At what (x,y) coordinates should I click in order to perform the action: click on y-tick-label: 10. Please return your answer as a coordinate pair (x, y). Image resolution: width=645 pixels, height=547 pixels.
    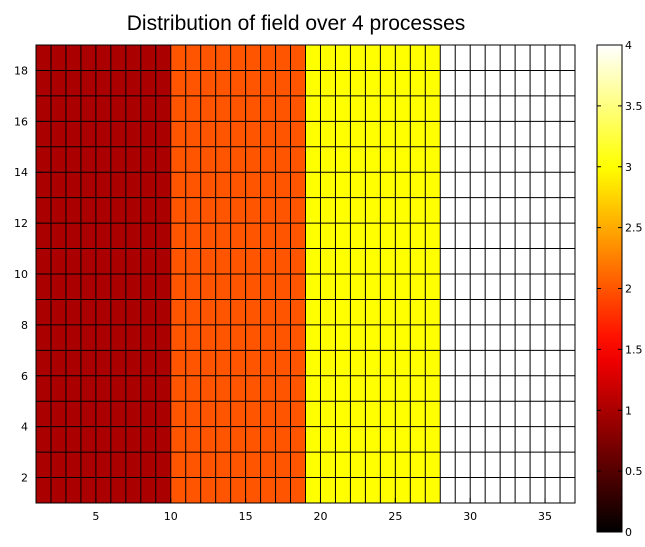
    Looking at the image, I should click on (21, 274).